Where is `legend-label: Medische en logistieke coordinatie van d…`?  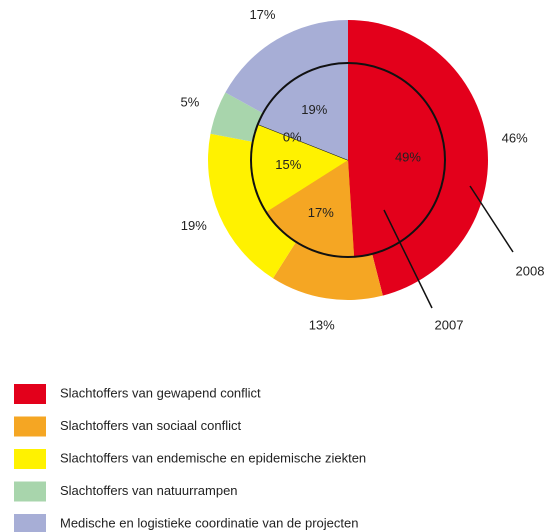 legend-label: Medische en logistieke coordinatie van d… is located at coordinates (209, 522).